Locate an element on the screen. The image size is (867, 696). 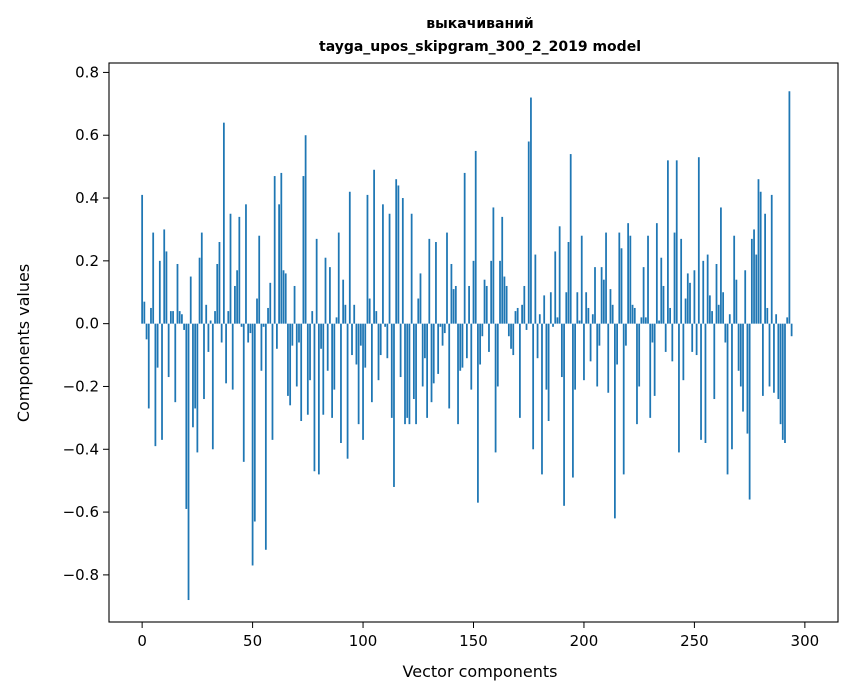
x-tick-label: 250 is located at coordinates (694, 641).